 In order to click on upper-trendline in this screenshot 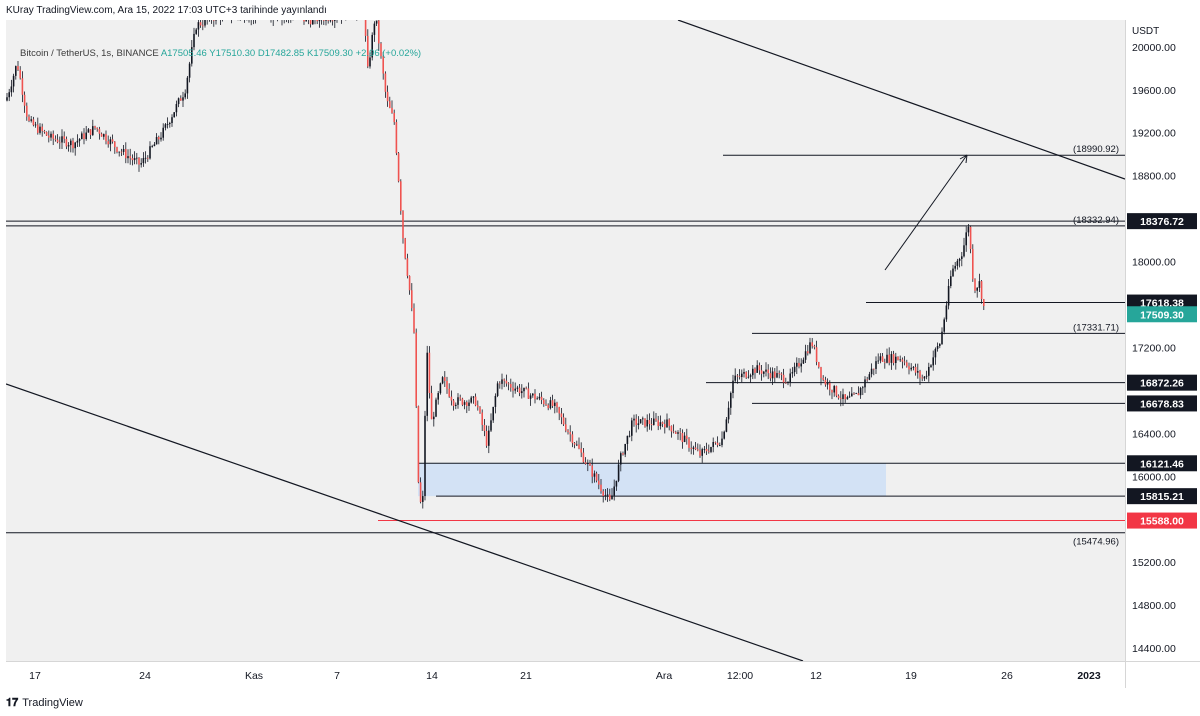, I will do `click(901, 100)`.